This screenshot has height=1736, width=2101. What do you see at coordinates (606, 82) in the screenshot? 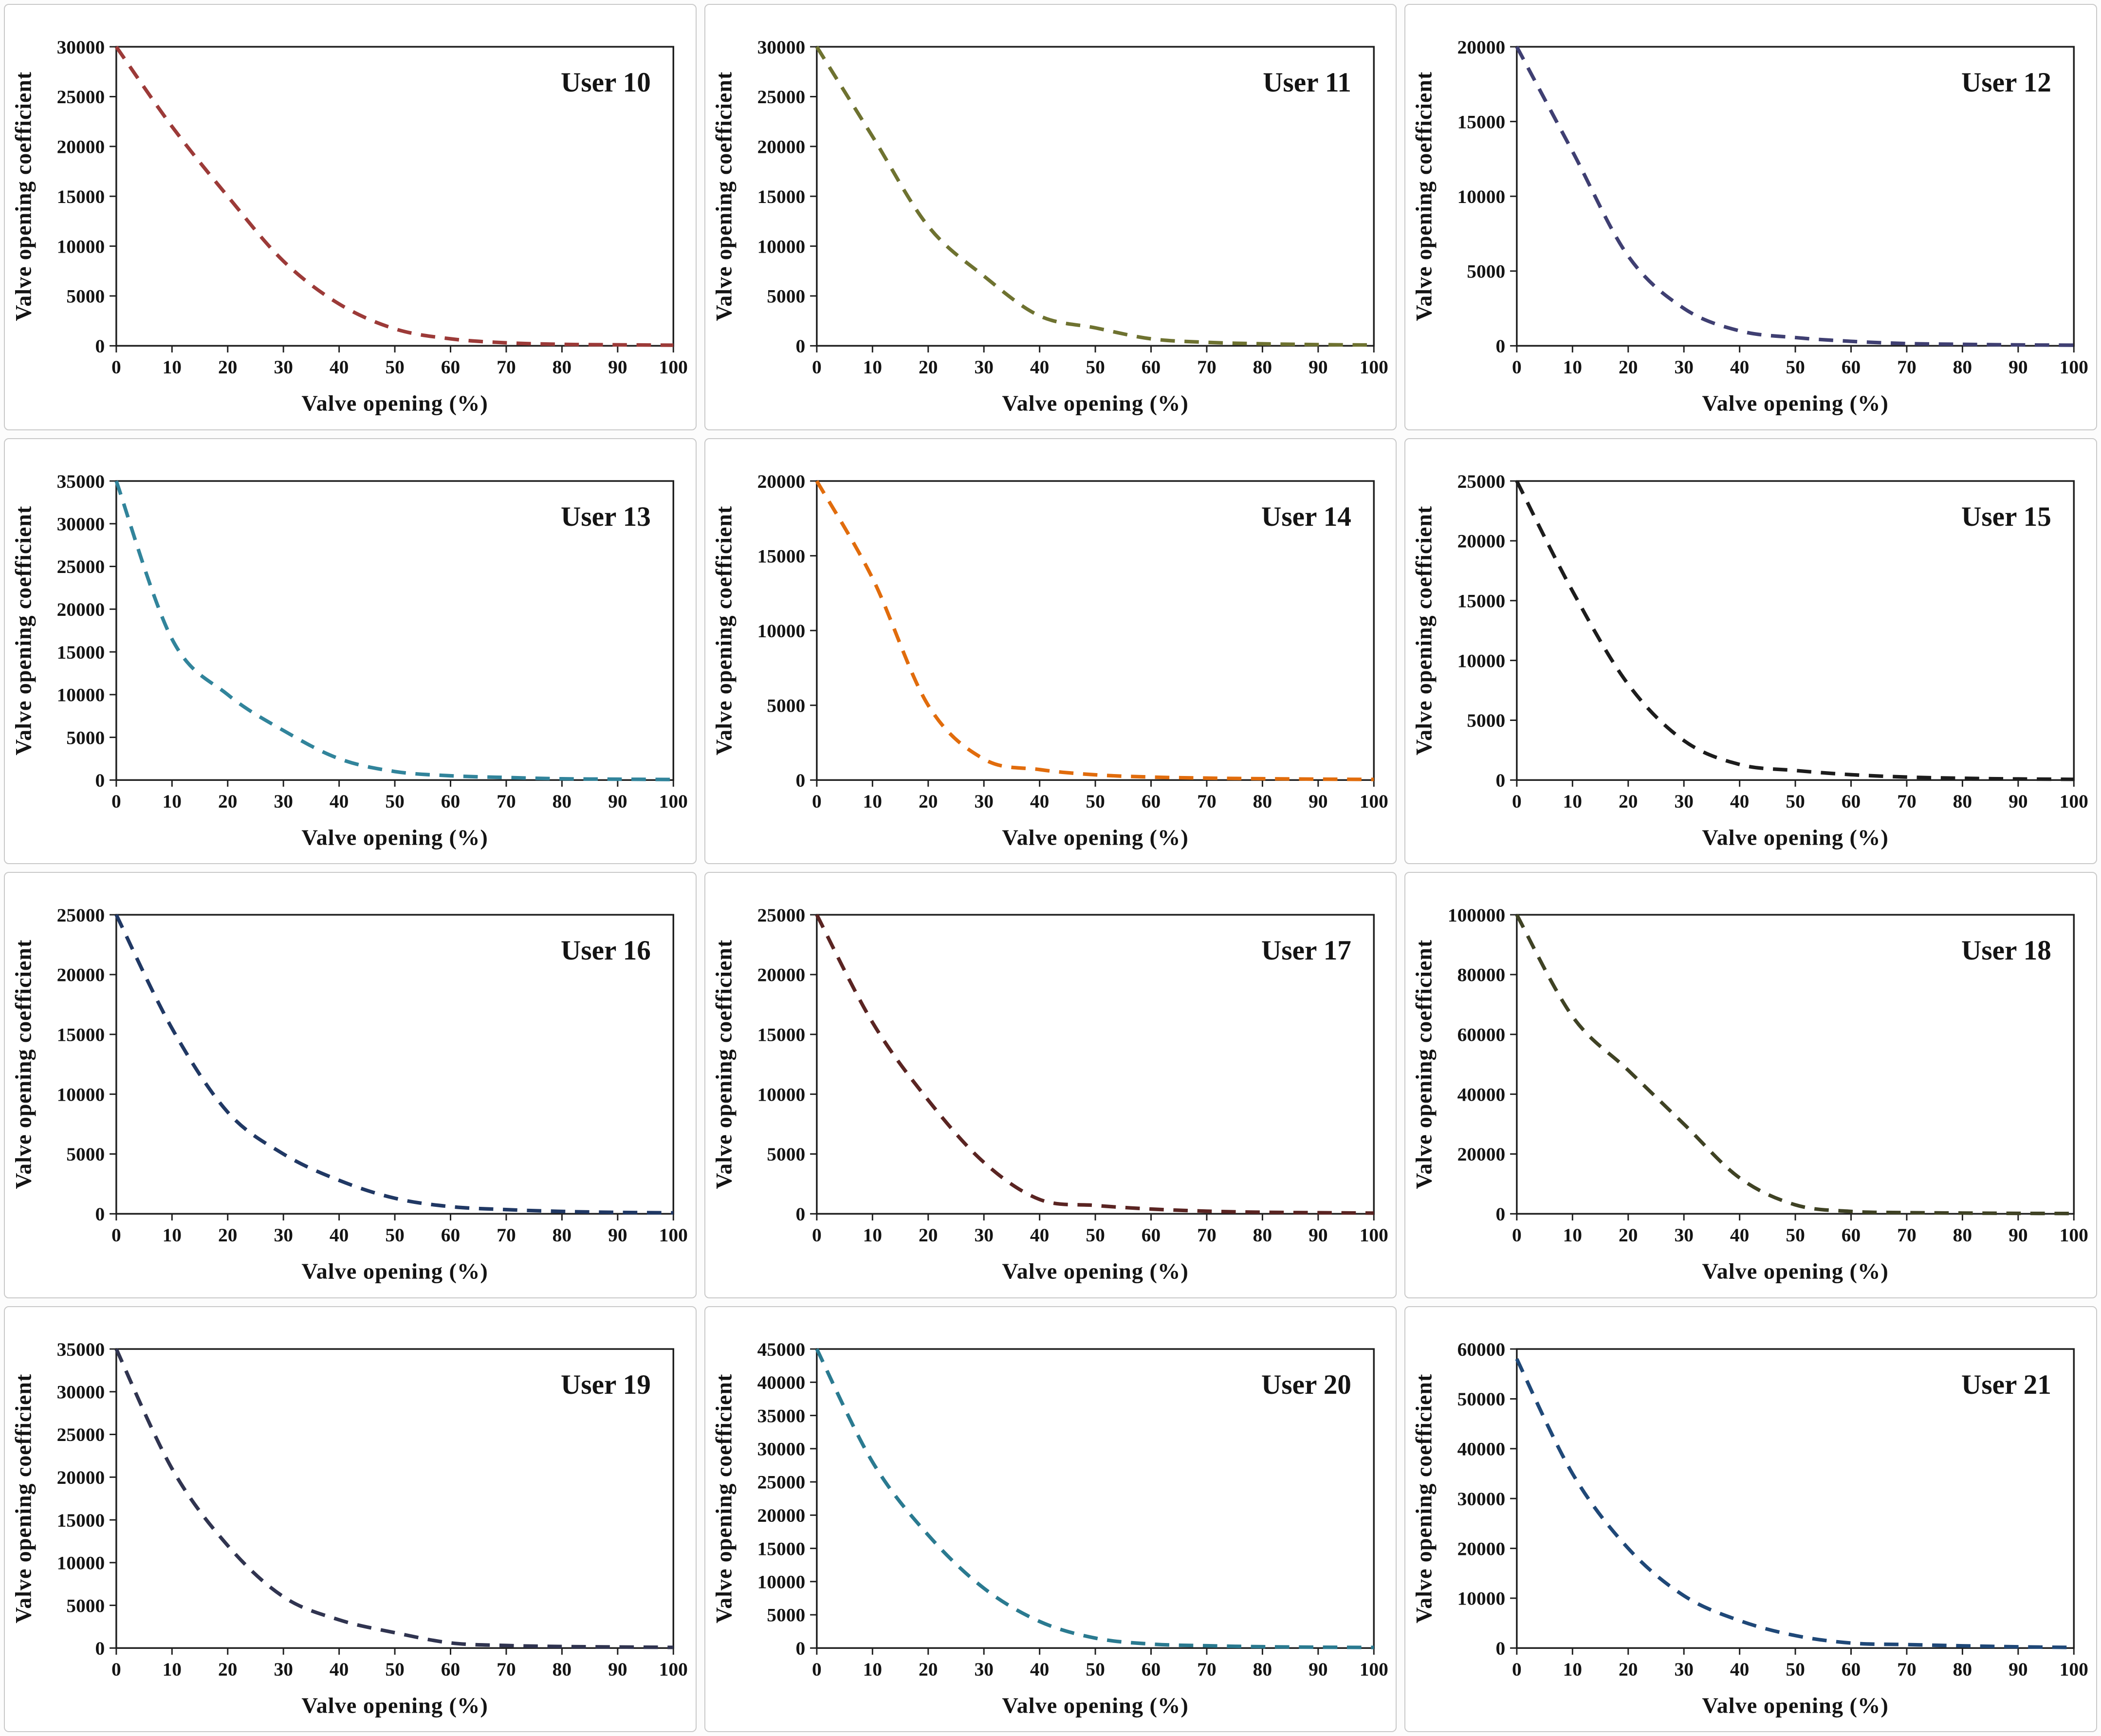
I see `chart-title: User 10` at bounding box center [606, 82].